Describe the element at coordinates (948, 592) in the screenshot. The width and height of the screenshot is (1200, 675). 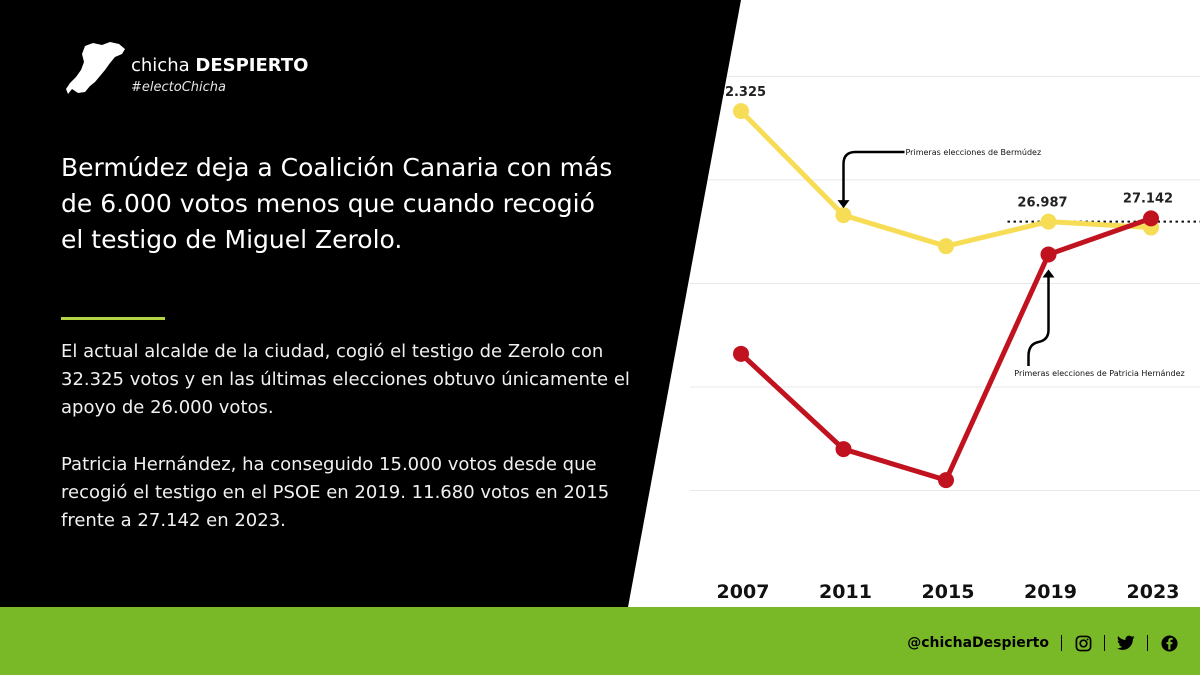
I see `x-tick-label: 2015` at that location.